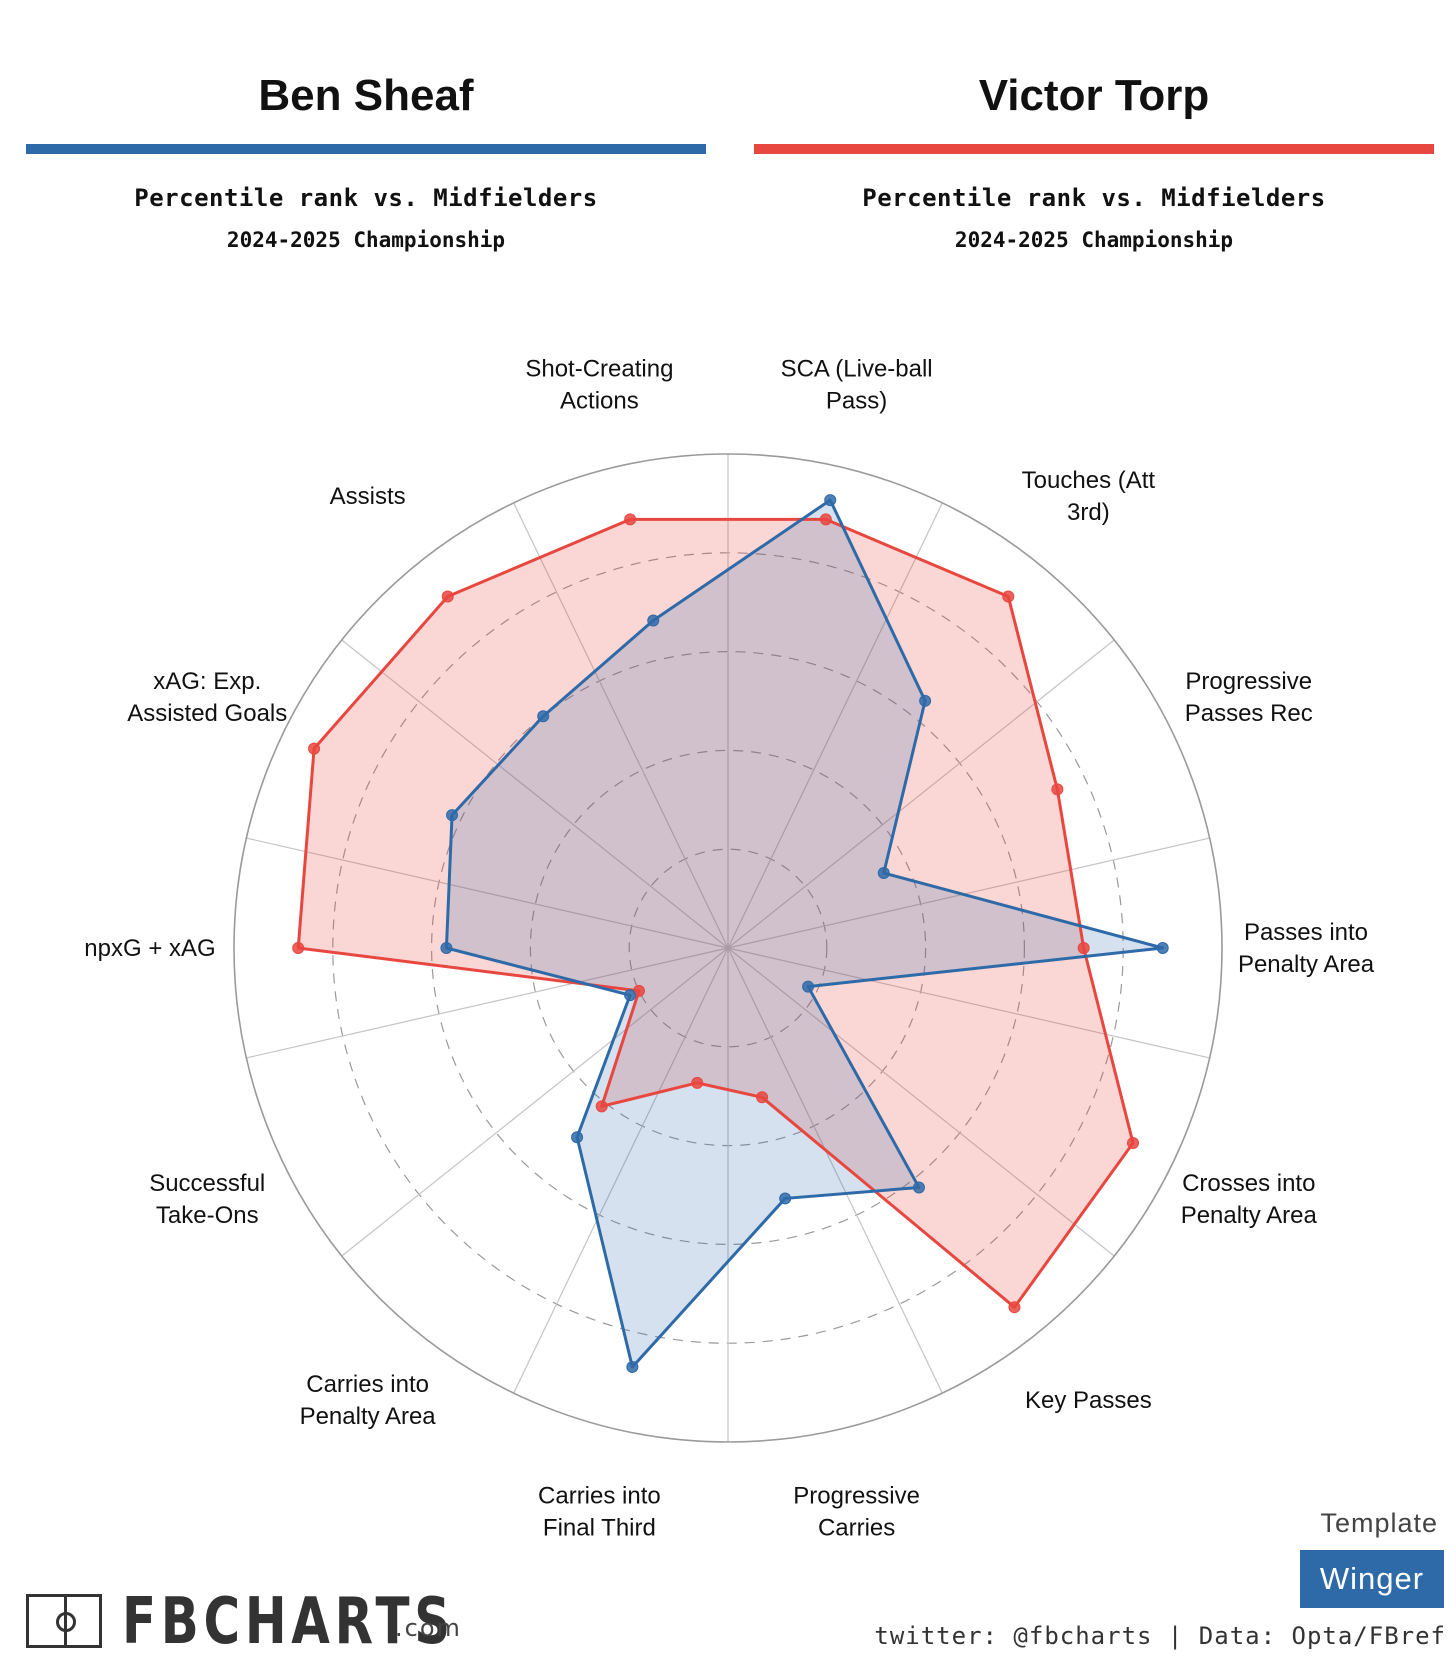 This screenshot has width=1456, height=1664. I want to click on brand-suffix: .com, so click(428, 1628).